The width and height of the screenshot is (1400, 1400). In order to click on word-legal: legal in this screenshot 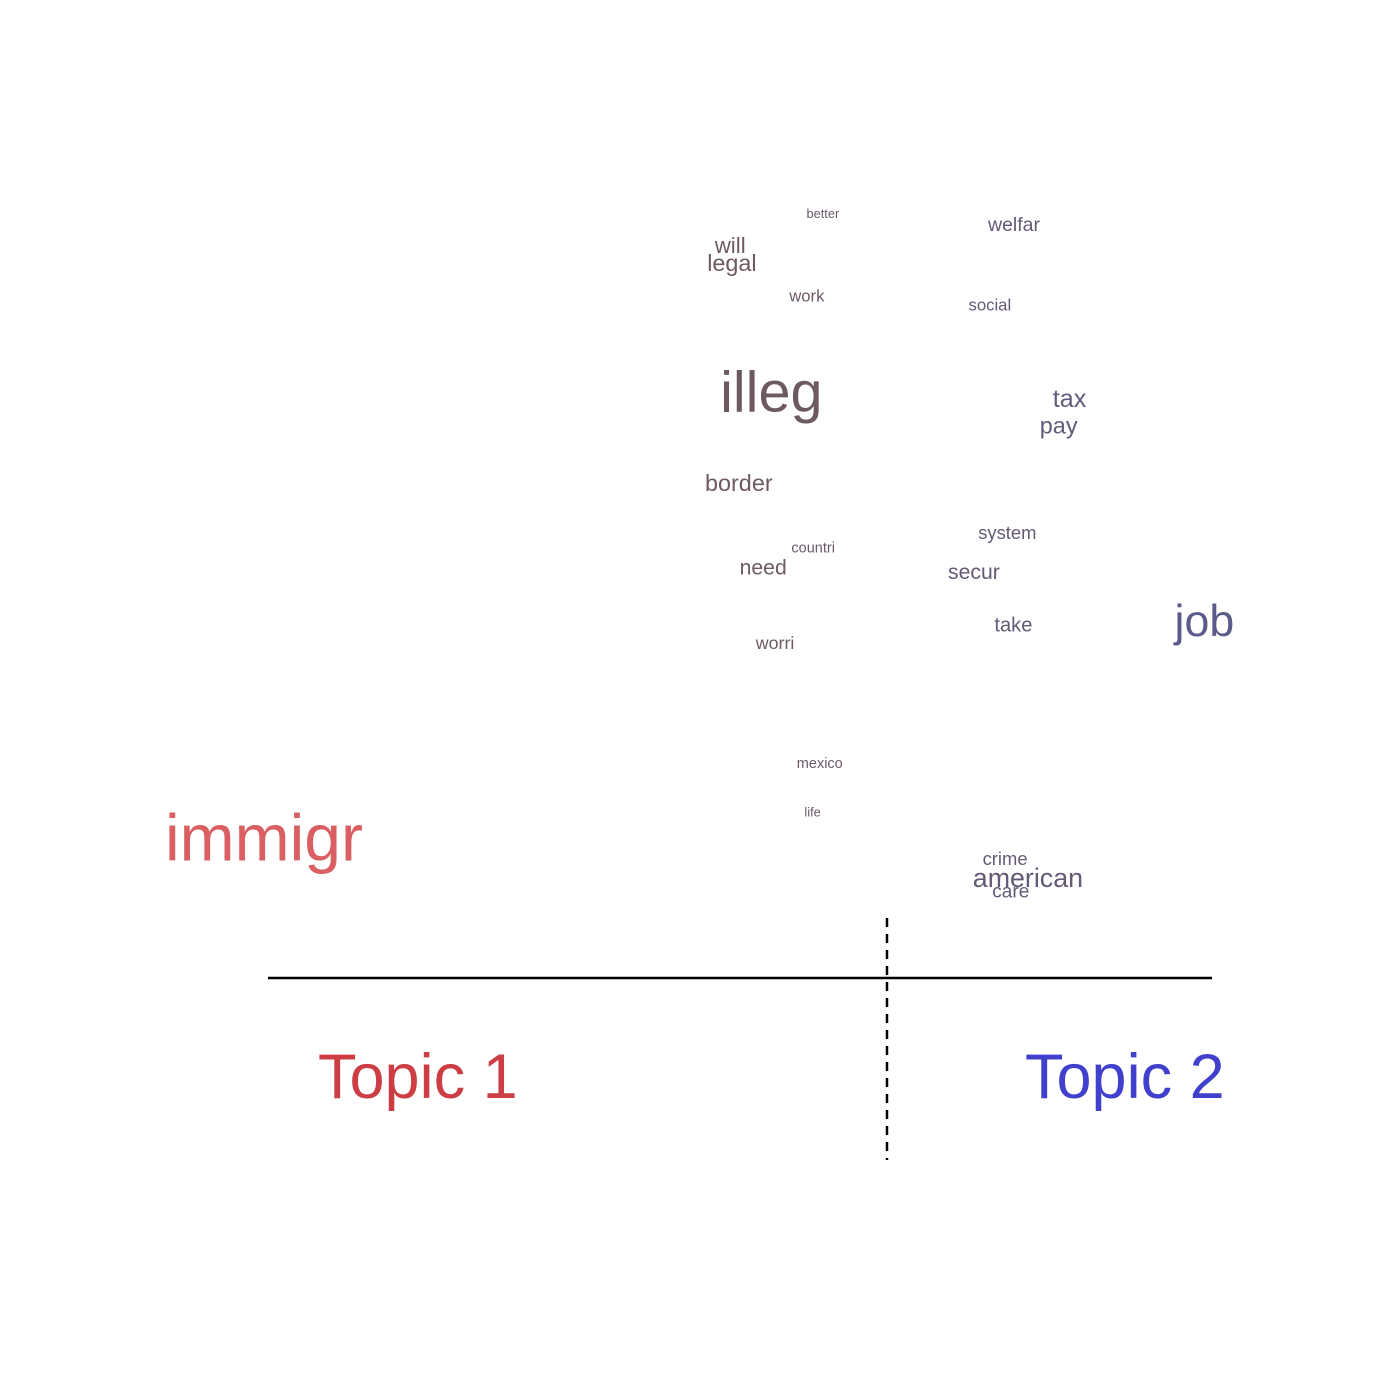, I will do `click(731, 263)`.